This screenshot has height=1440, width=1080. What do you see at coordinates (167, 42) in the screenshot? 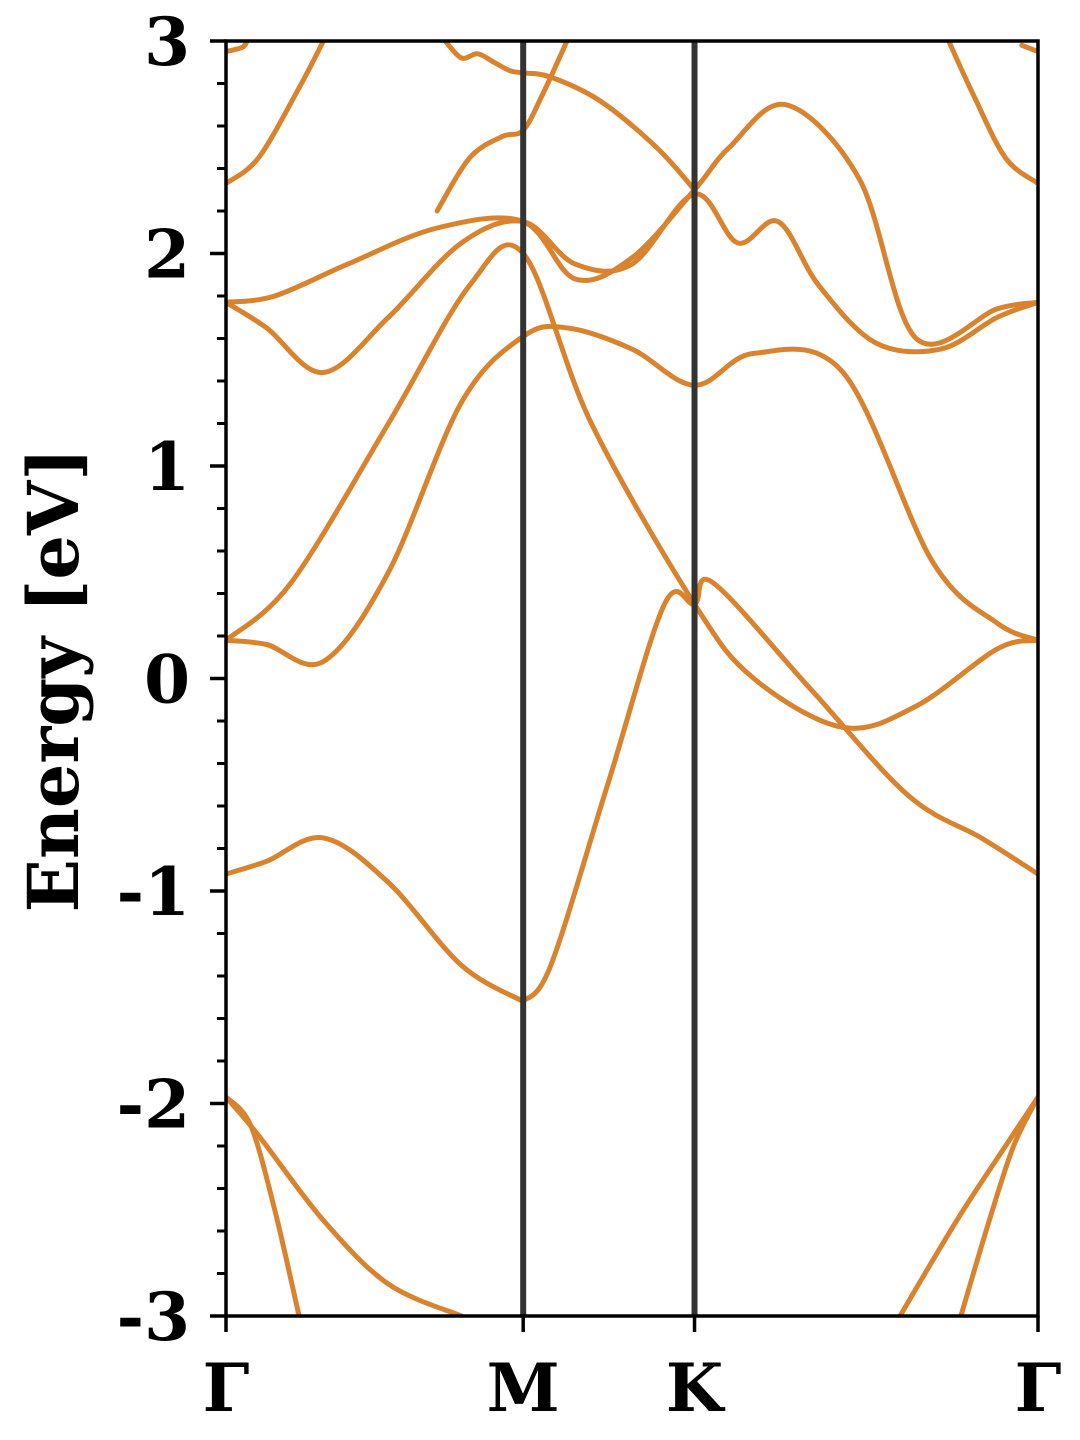
I see `y-tick-label: 3` at bounding box center [167, 42].